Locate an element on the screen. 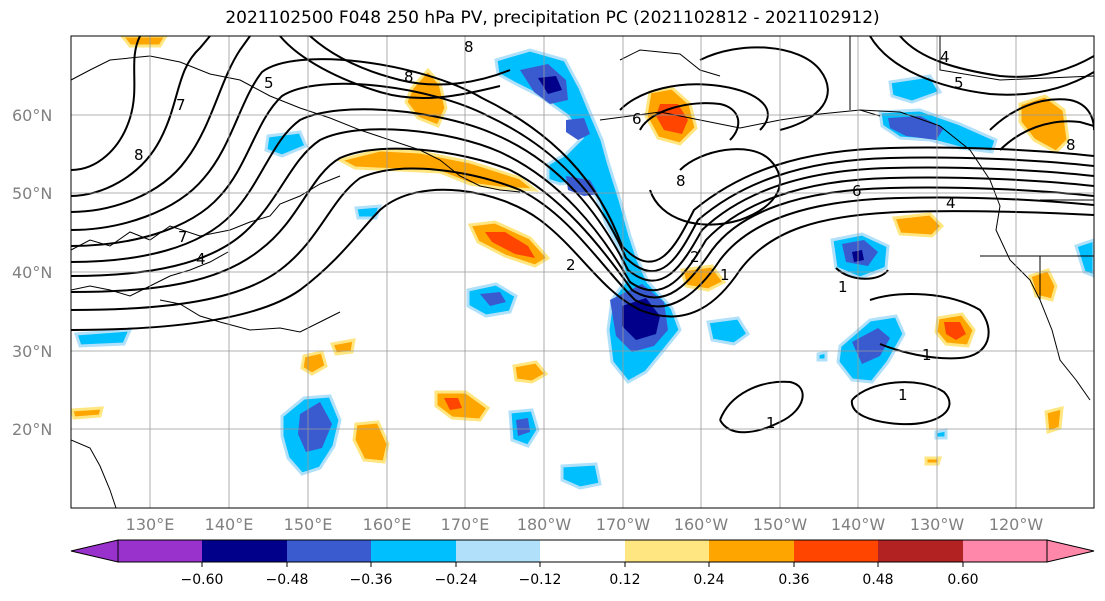  colorbar-tick-label: 0.48 is located at coordinates (877, 580).